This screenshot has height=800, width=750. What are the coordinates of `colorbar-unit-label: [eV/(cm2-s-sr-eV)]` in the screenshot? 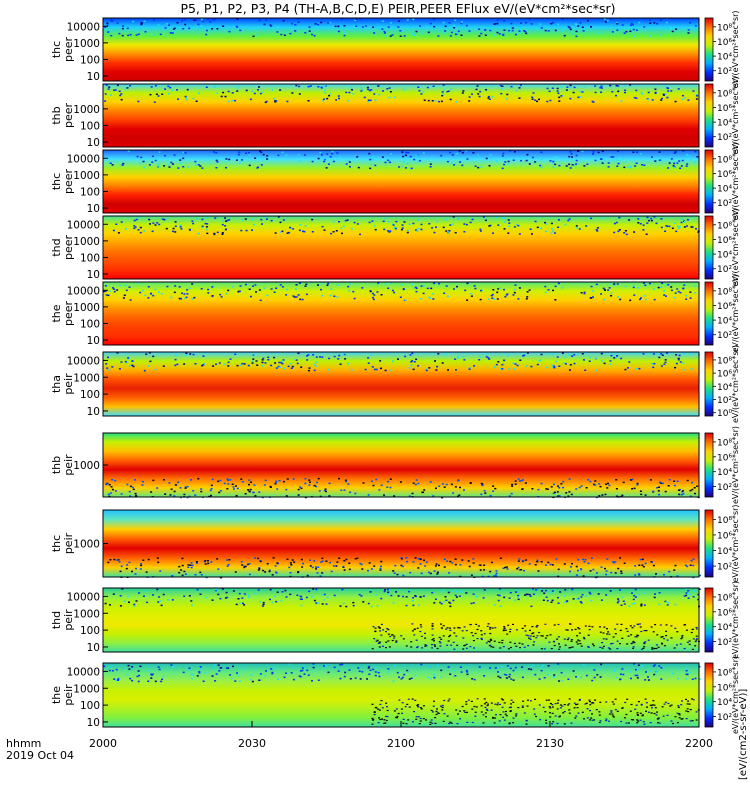 It's located at (743, 734).